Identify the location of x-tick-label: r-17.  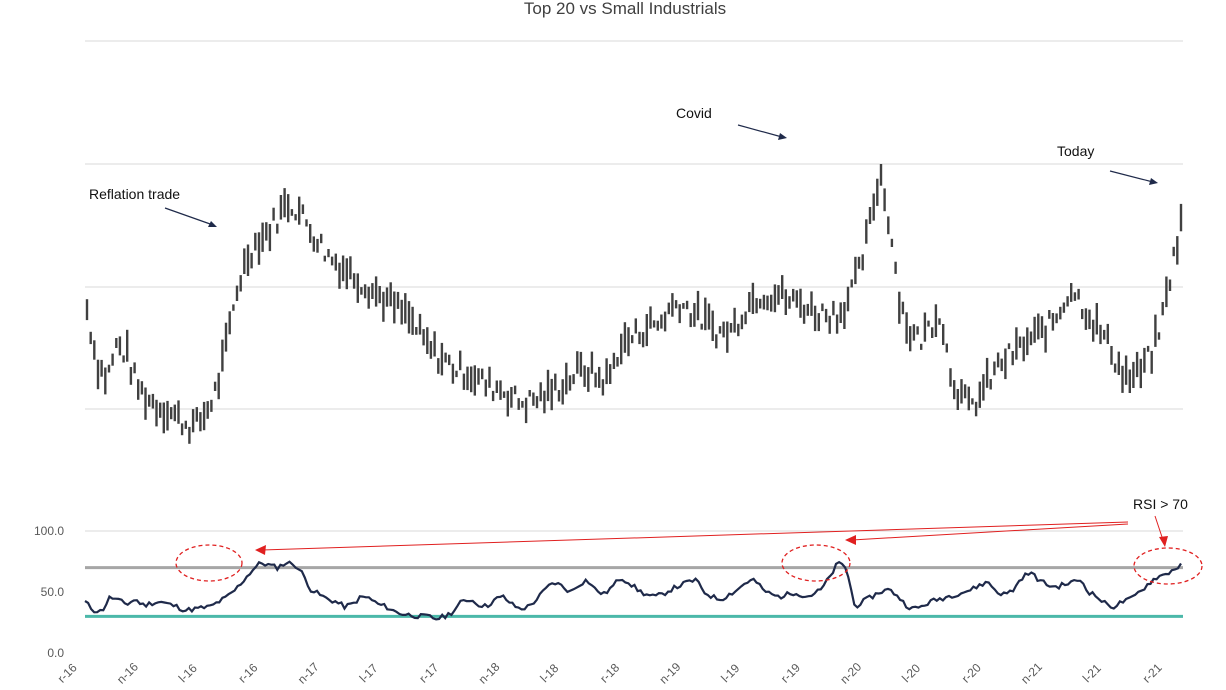
(428, 672).